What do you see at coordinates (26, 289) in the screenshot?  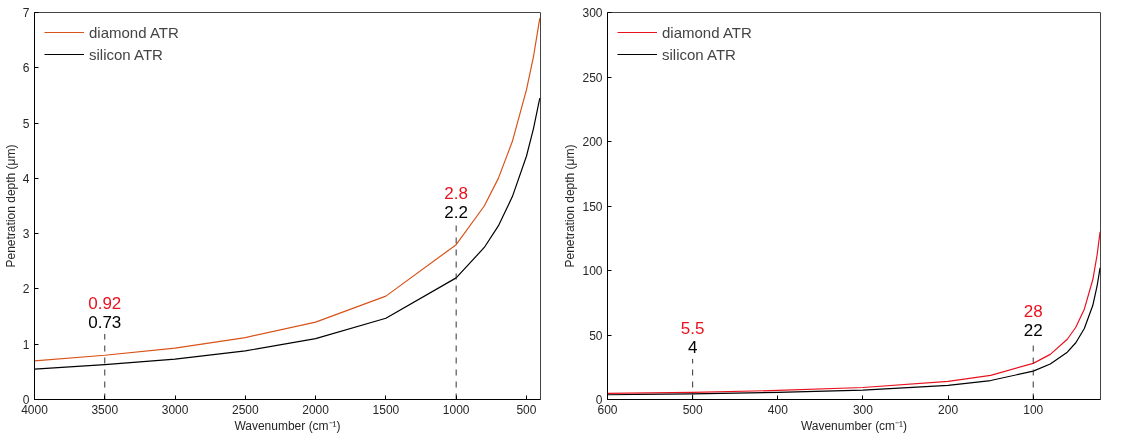 I see `y-tick-label: 2` at bounding box center [26, 289].